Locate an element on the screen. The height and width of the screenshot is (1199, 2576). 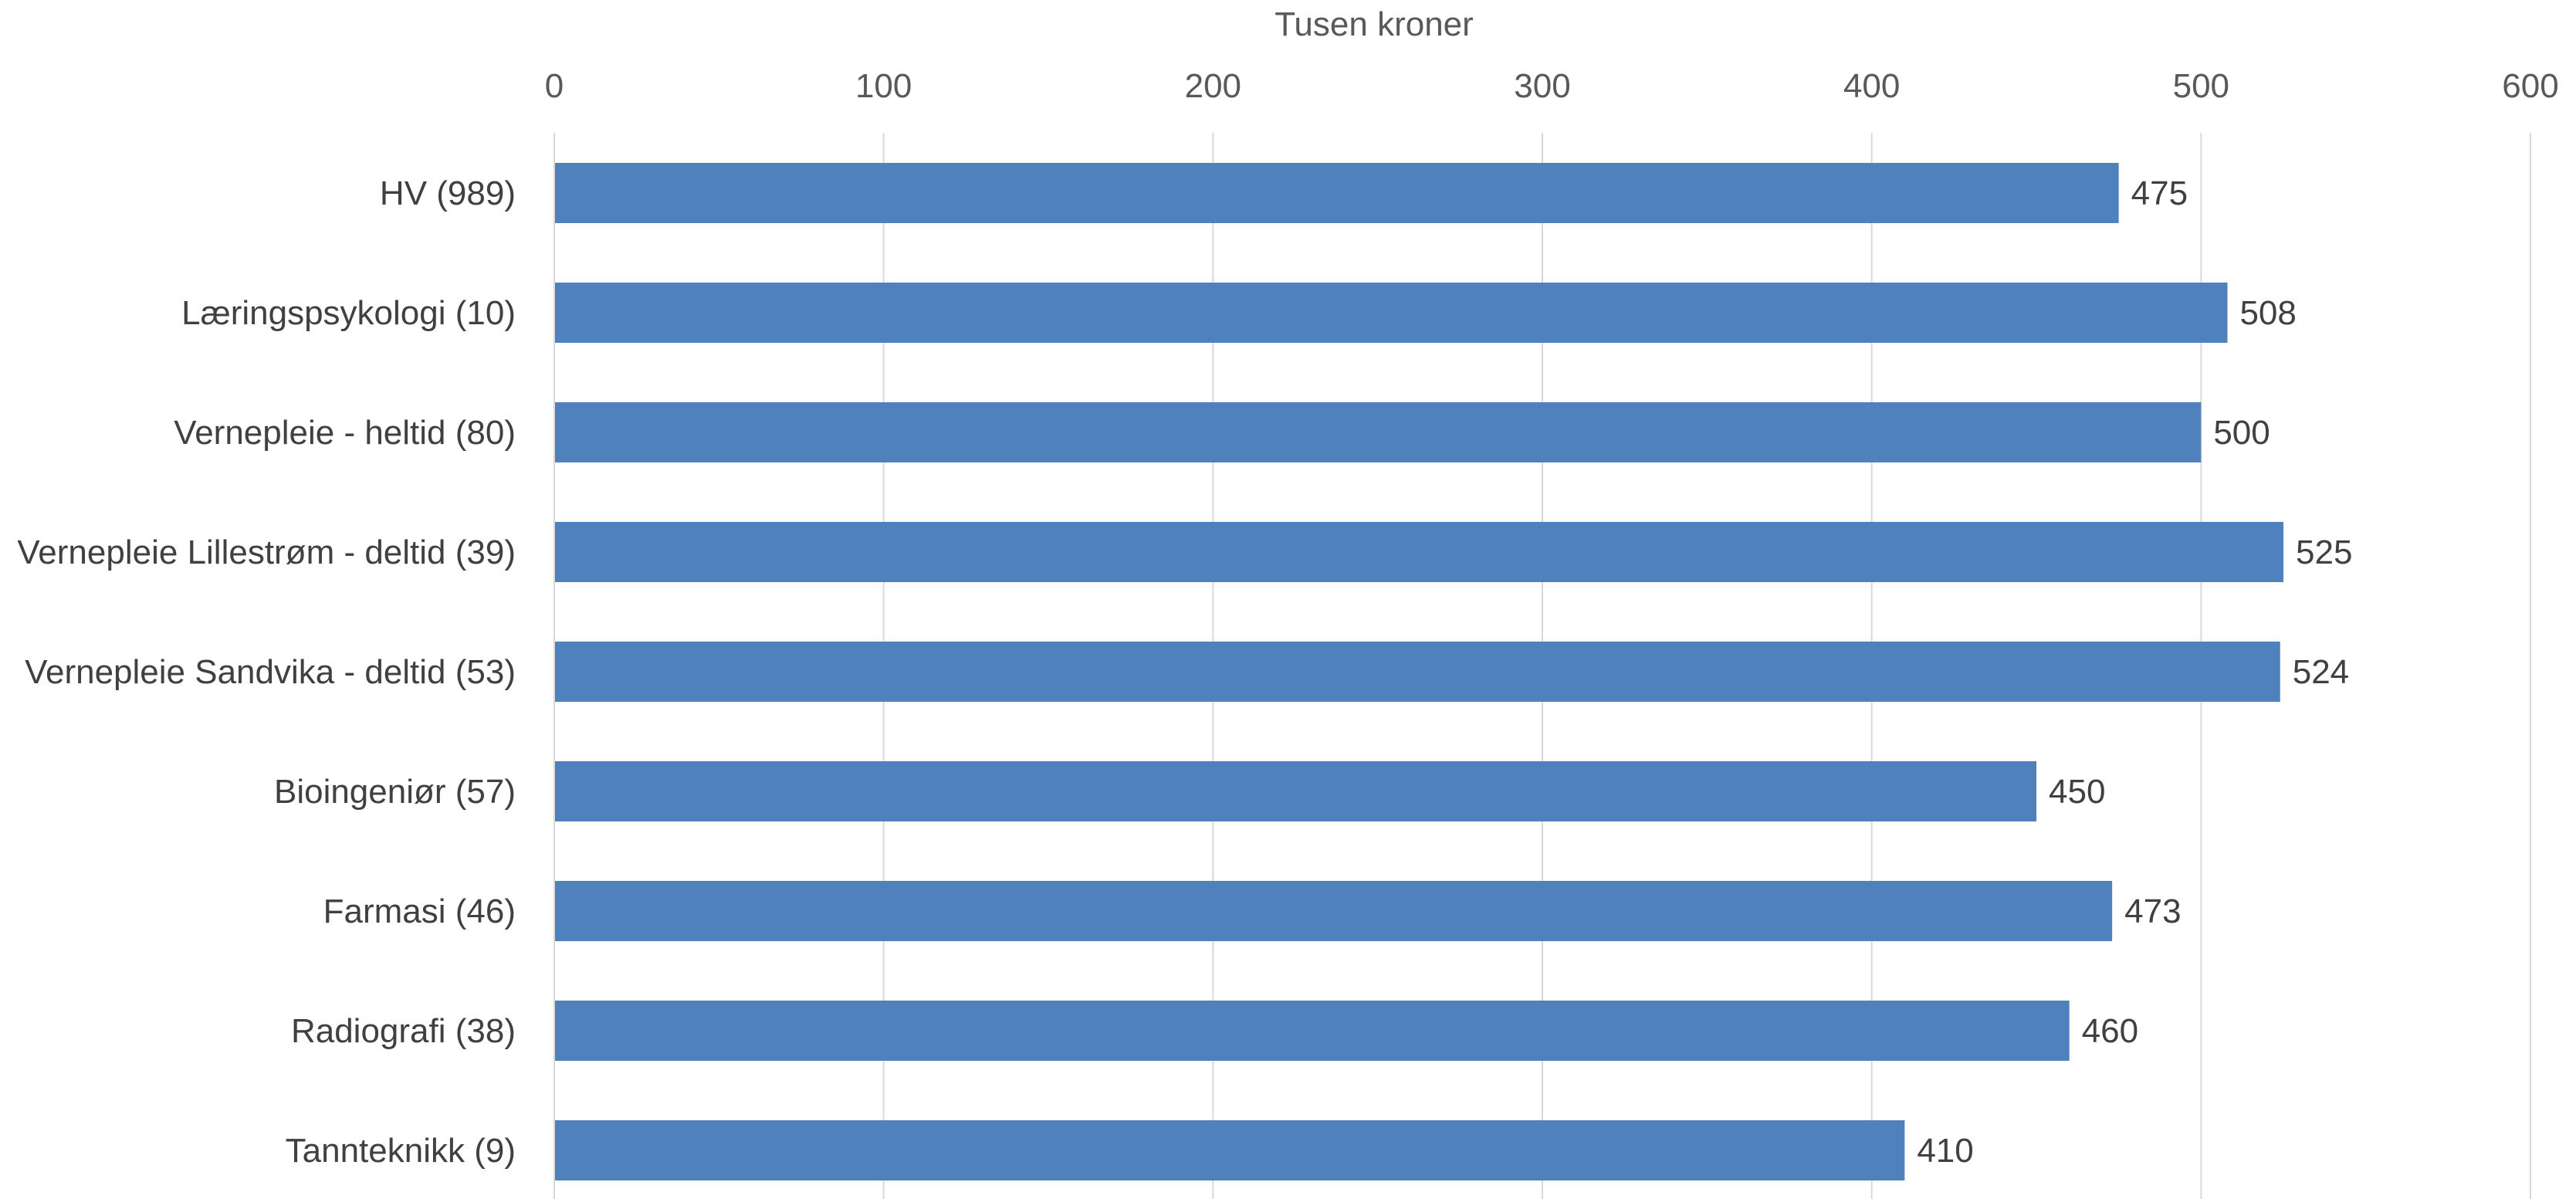
data-label: 460 is located at coordinates (2110, 1031).